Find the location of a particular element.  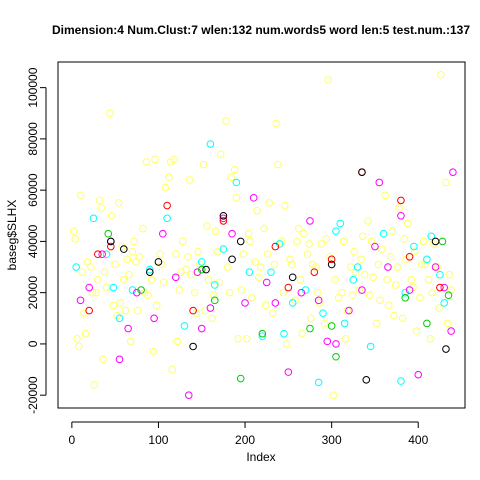

x-tick-label: 0 is located at coordinates (72, 440).